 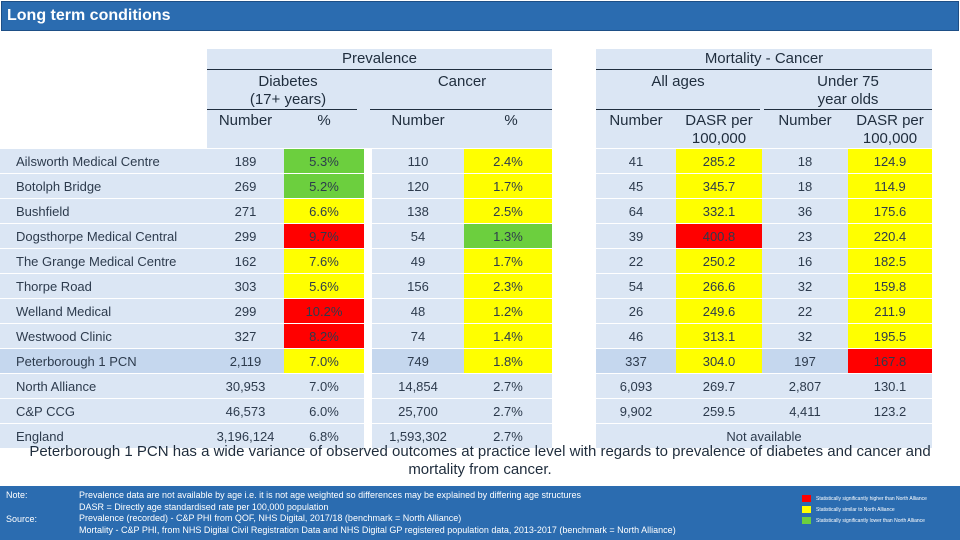 What do you see at coordinates (636, 411) in the screenshot?
I see `mortality-number: 9,902` at bounding box center [636, 411].